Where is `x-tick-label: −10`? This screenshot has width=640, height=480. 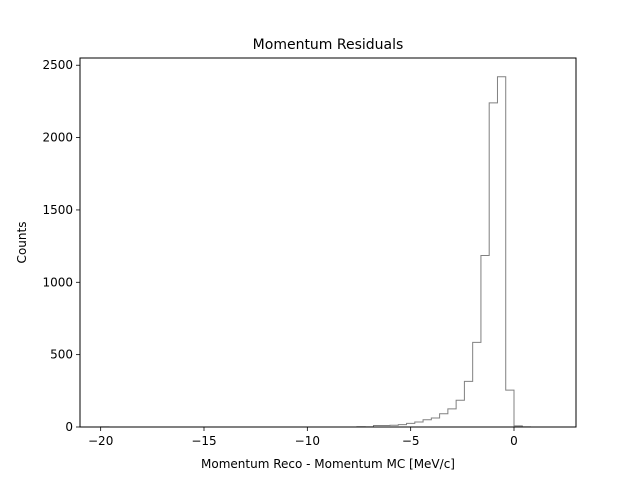
x-tick-label: −10 is located at coordinates (307, 441).